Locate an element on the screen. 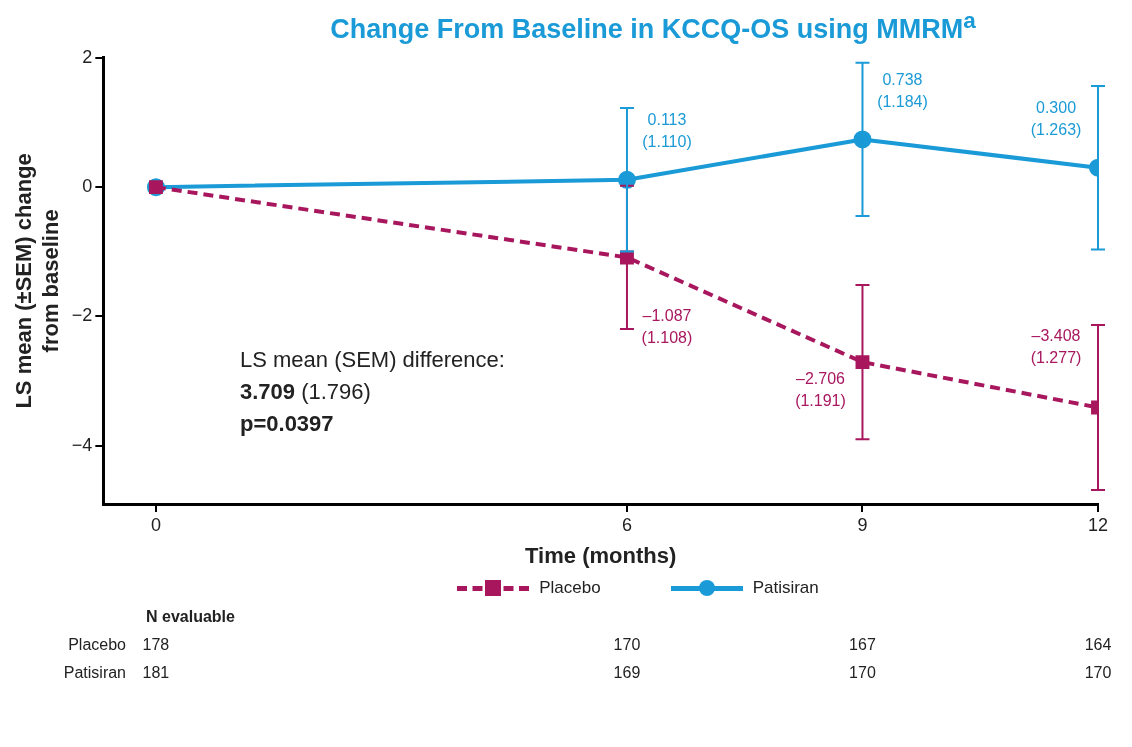 The image size is (1132, 747). text: 164 is located at coordinates (1098, 645).